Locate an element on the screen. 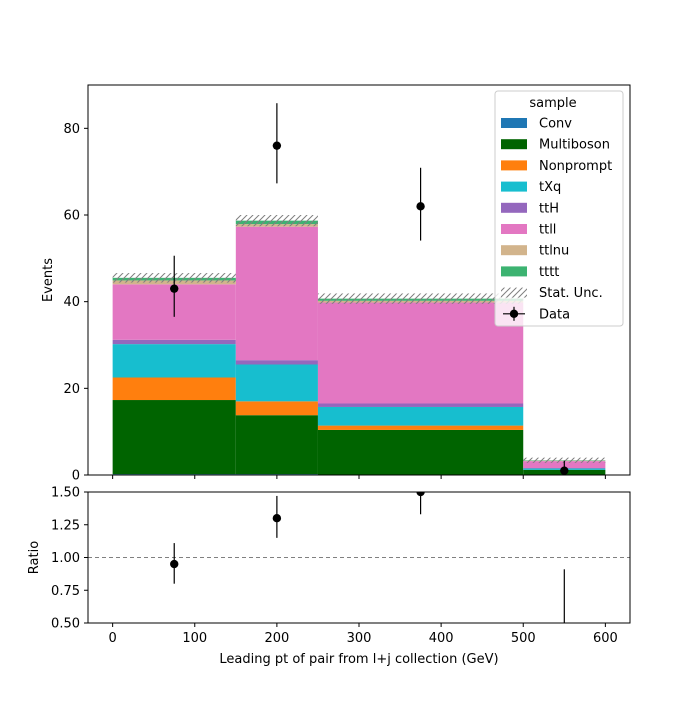 The height and width of the screenshot is (705, 700). ratio-x-tick-label-5: 500 is located at coordinates (523, 638).